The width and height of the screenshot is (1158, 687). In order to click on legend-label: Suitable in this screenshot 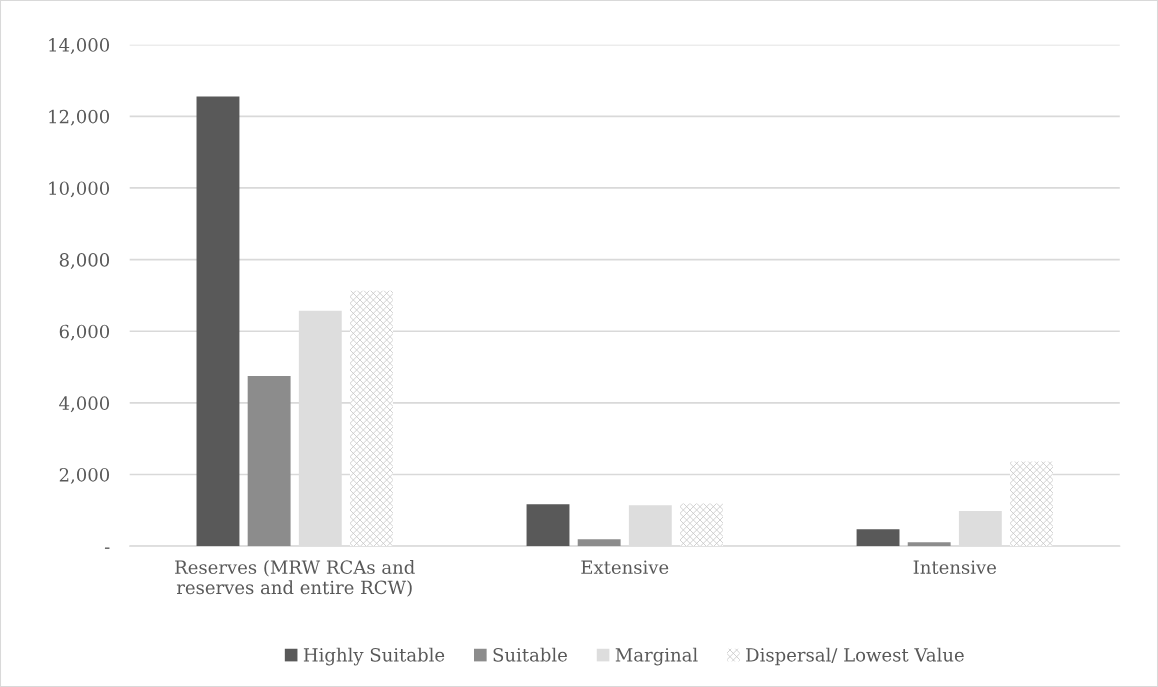, I will do `click(530, 654)`.